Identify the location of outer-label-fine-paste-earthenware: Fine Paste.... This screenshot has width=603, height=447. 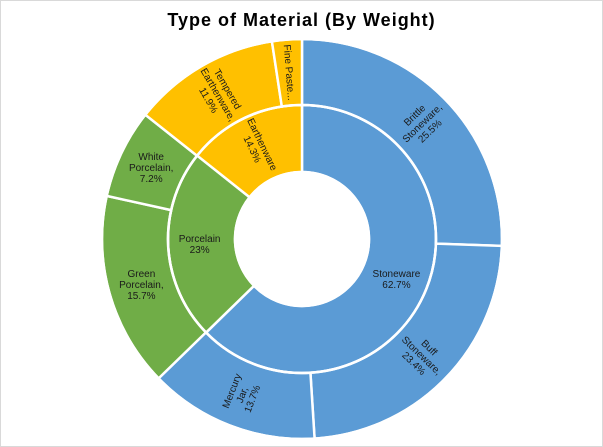
(288, 72).